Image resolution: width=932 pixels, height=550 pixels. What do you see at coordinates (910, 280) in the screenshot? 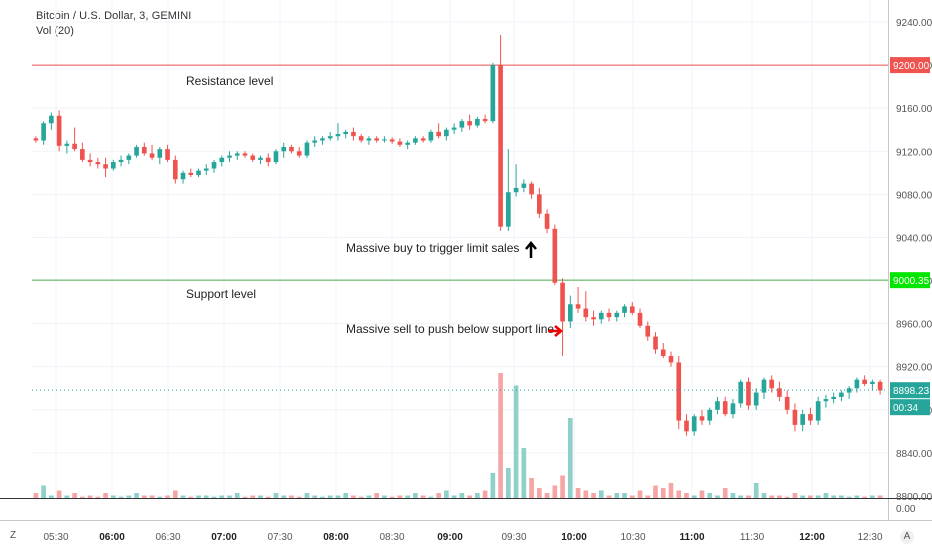
I see `support-price-label-bg` at bounding box center [910, 280].